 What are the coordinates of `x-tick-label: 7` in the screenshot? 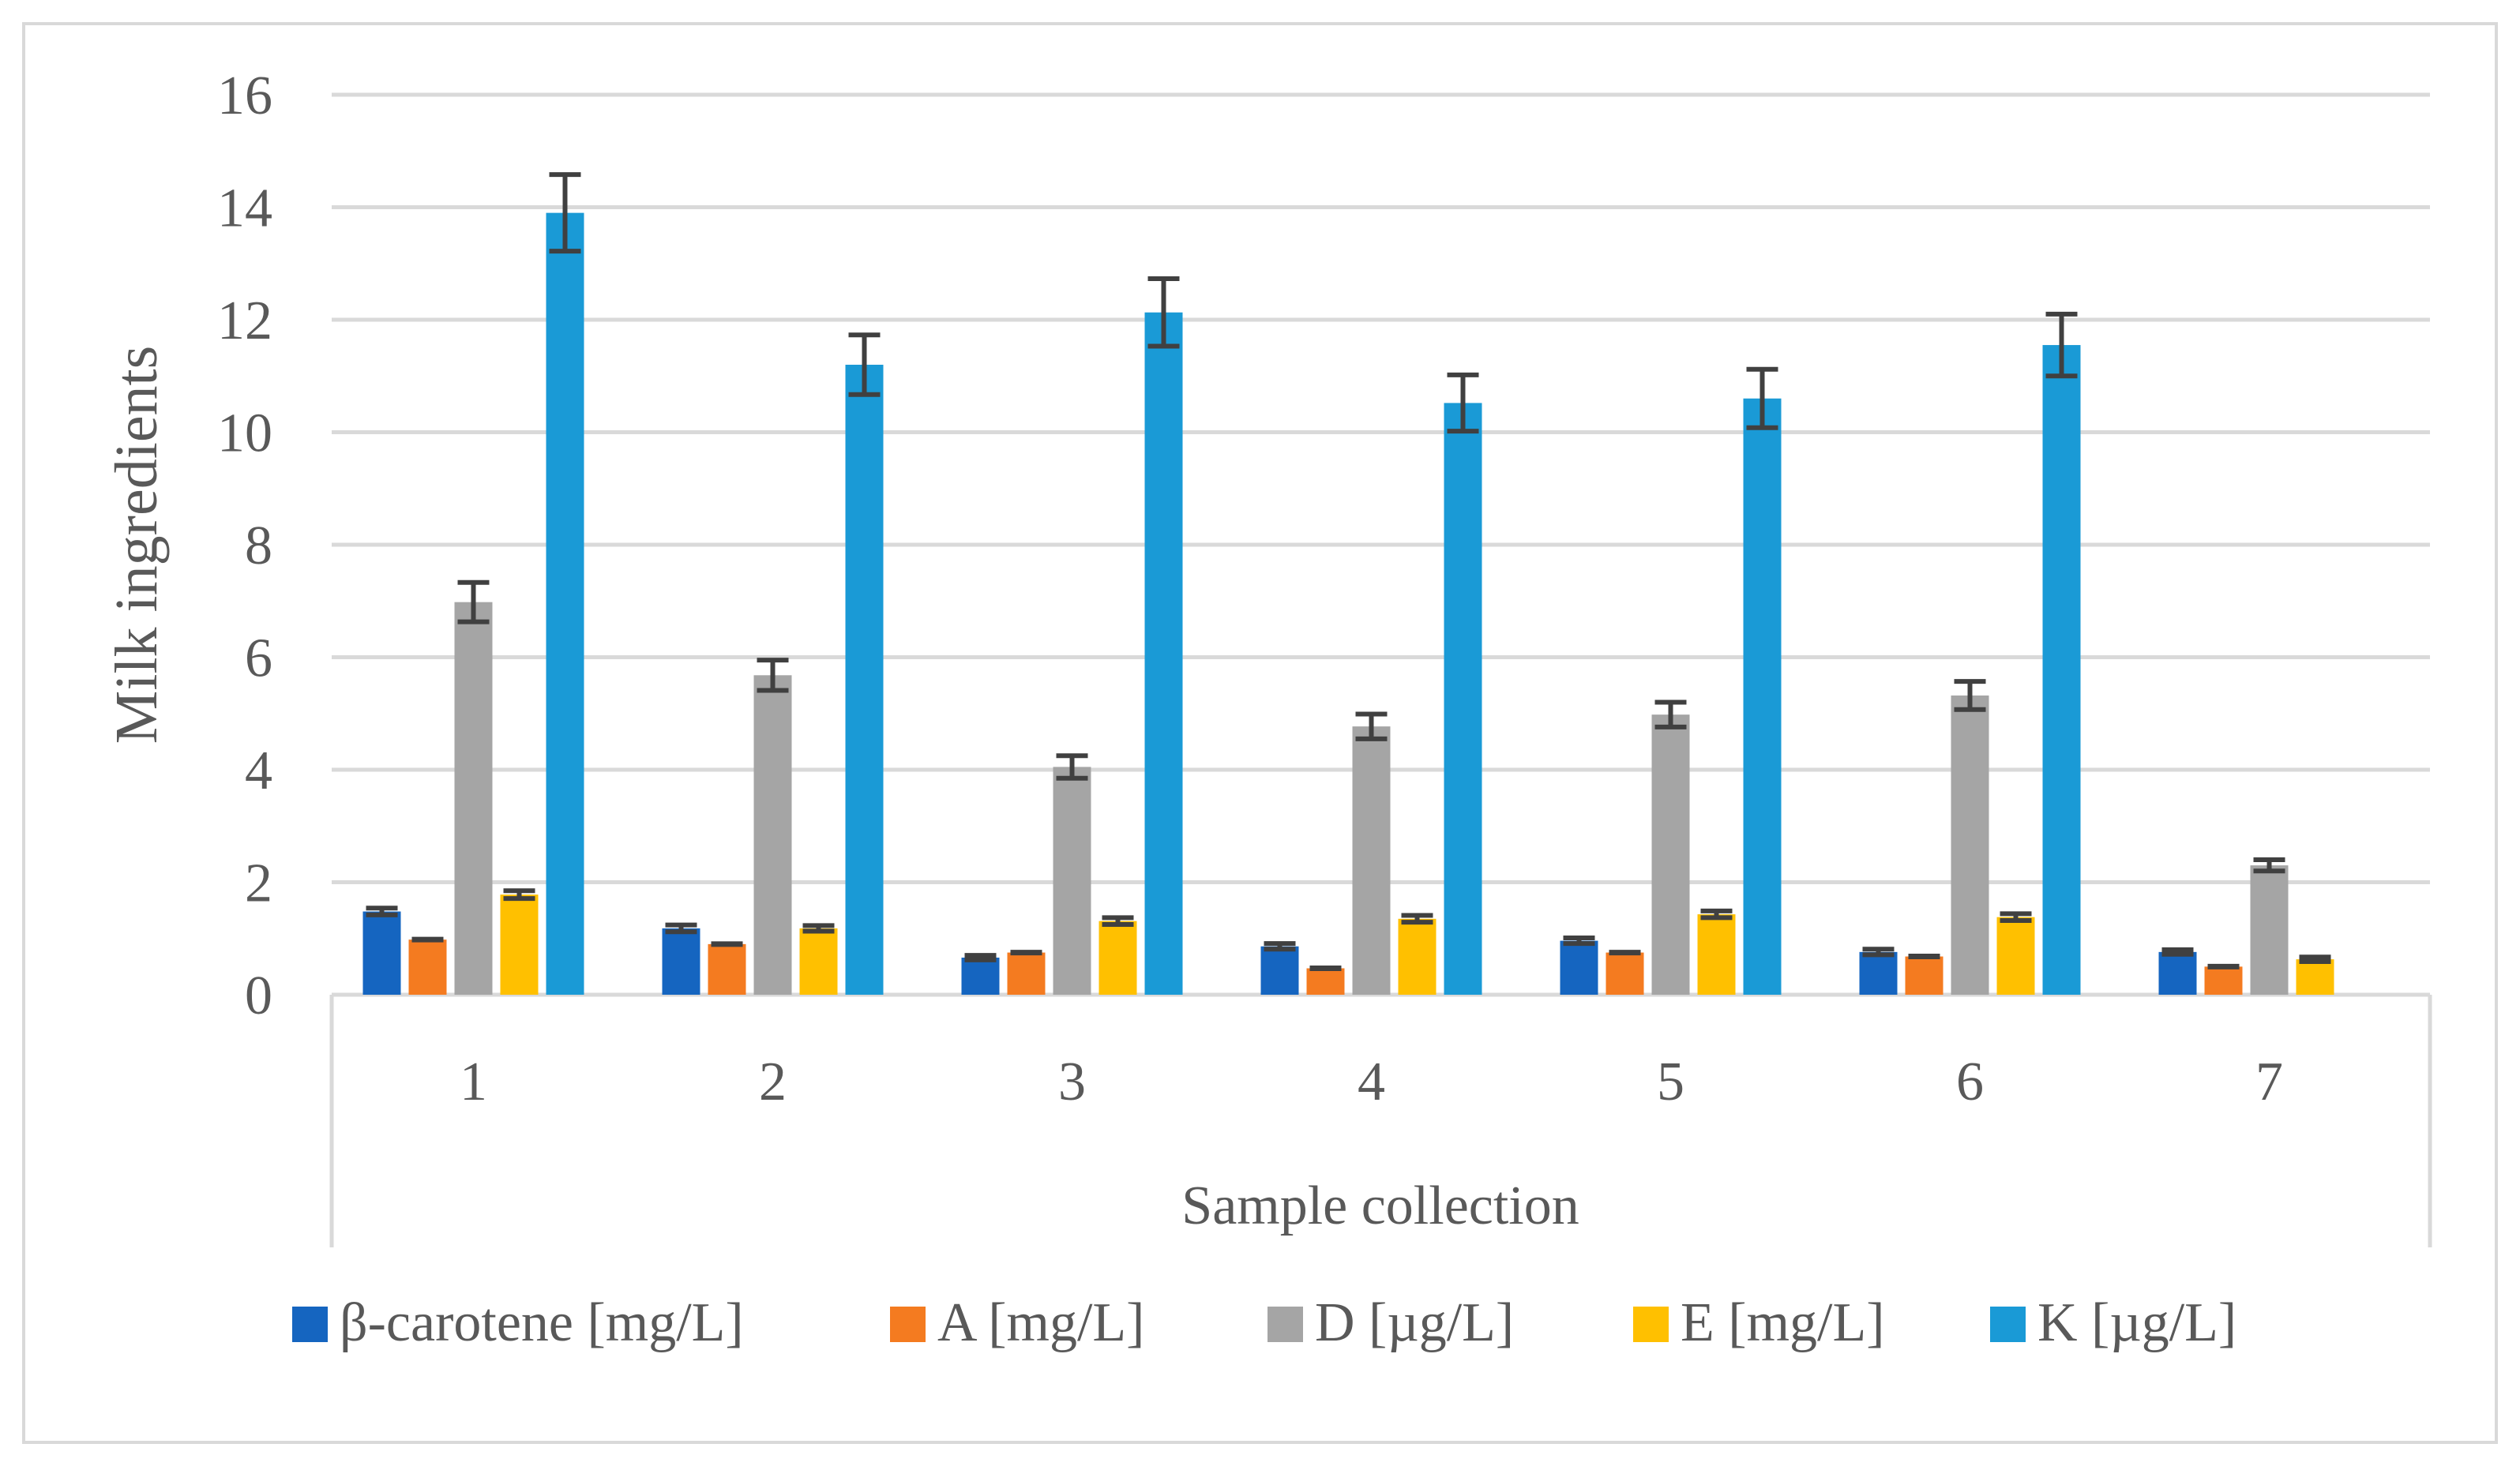 It's located at (2269, 1082).